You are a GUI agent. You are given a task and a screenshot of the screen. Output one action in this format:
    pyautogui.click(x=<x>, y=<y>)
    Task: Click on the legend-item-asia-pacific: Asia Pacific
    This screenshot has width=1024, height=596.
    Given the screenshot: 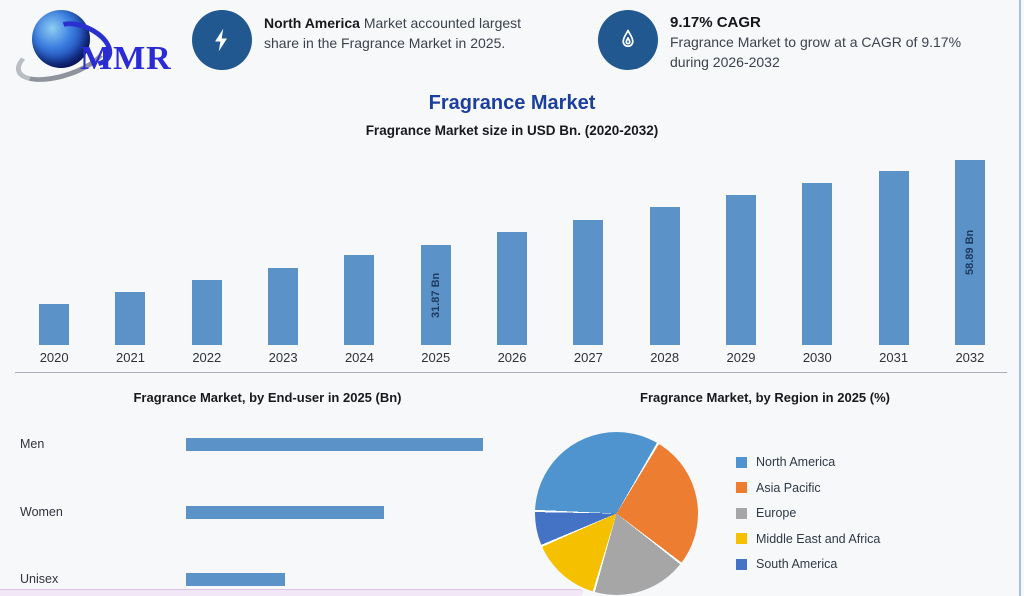 What is the action you would take?
    pyautogui.click(x=808, y=488)
    